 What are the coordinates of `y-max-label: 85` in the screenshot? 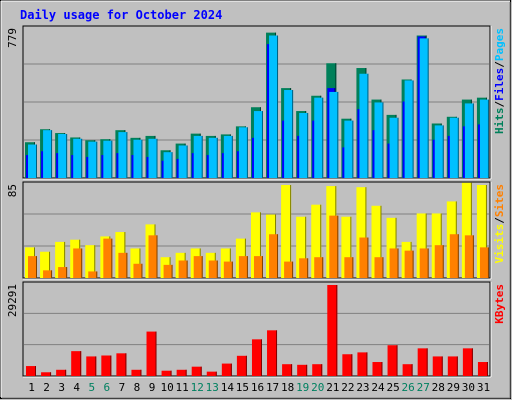 It's located at (12, 190).